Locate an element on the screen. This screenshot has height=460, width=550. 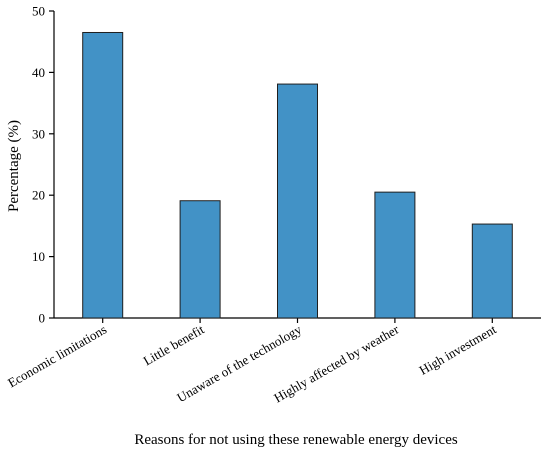
x-tick-label: High investment is located at coordinates (458, 349).